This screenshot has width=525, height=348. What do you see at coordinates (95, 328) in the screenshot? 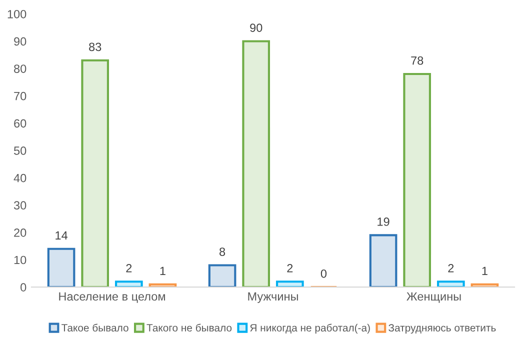
I see `legend-label: Такое бывало` at bounding box center [95, 328].